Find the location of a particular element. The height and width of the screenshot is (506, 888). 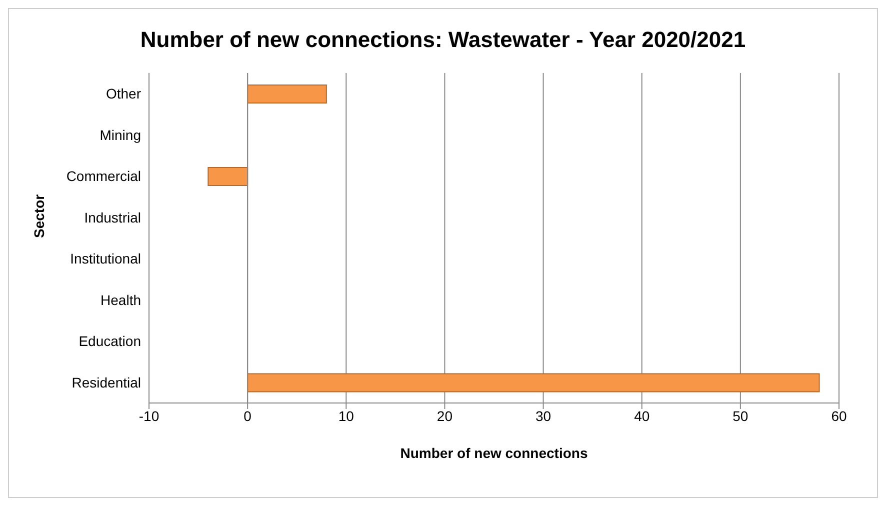

x-tick-label: -10 is located at coordinates (149, 416).